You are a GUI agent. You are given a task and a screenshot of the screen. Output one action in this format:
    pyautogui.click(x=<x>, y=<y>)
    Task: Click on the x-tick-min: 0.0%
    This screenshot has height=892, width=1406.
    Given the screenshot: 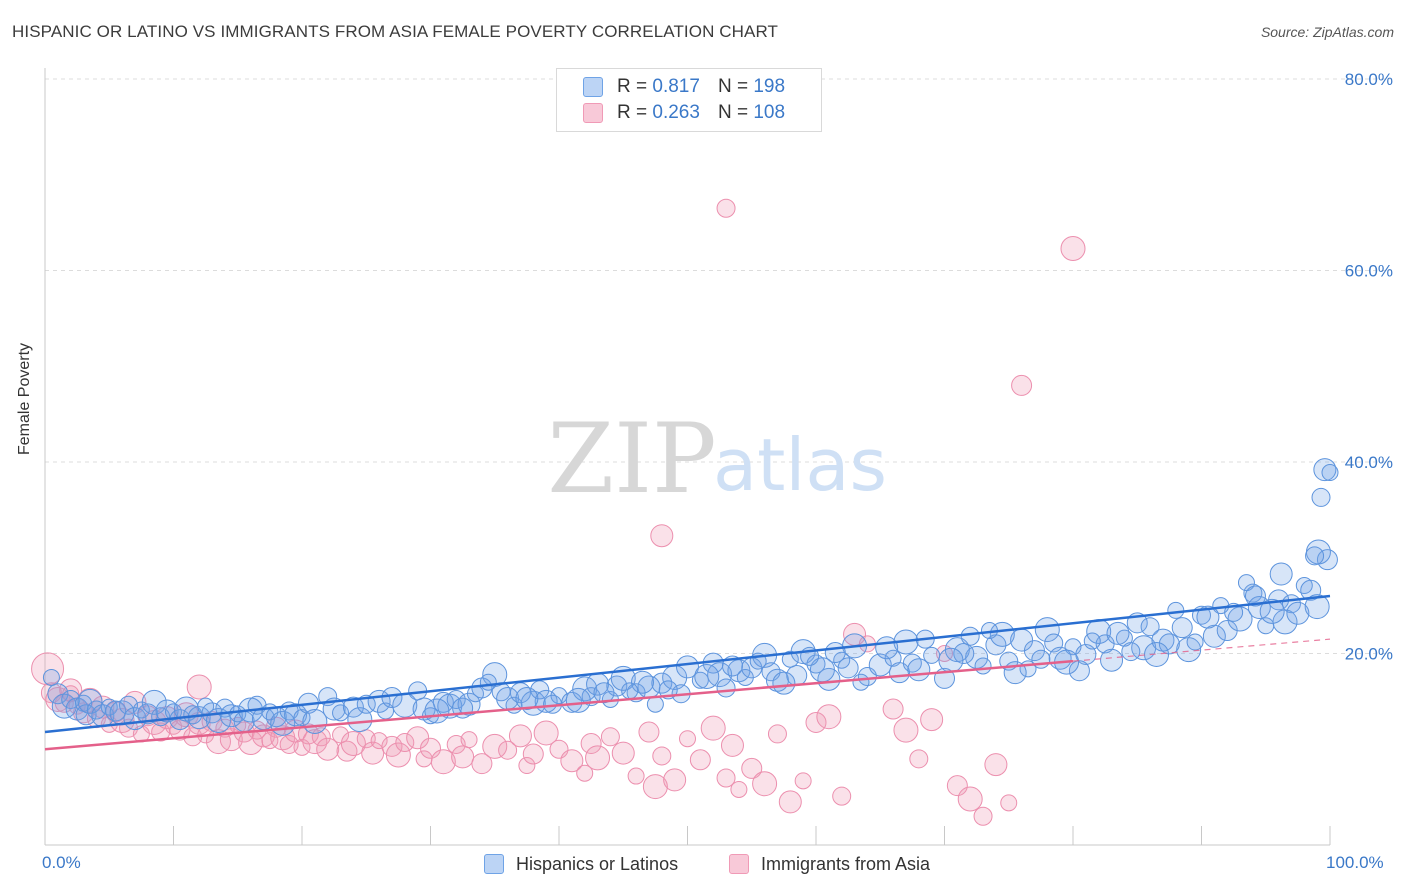 What is the action you would take?
    pyautogui.click(x=61, y=862)
    